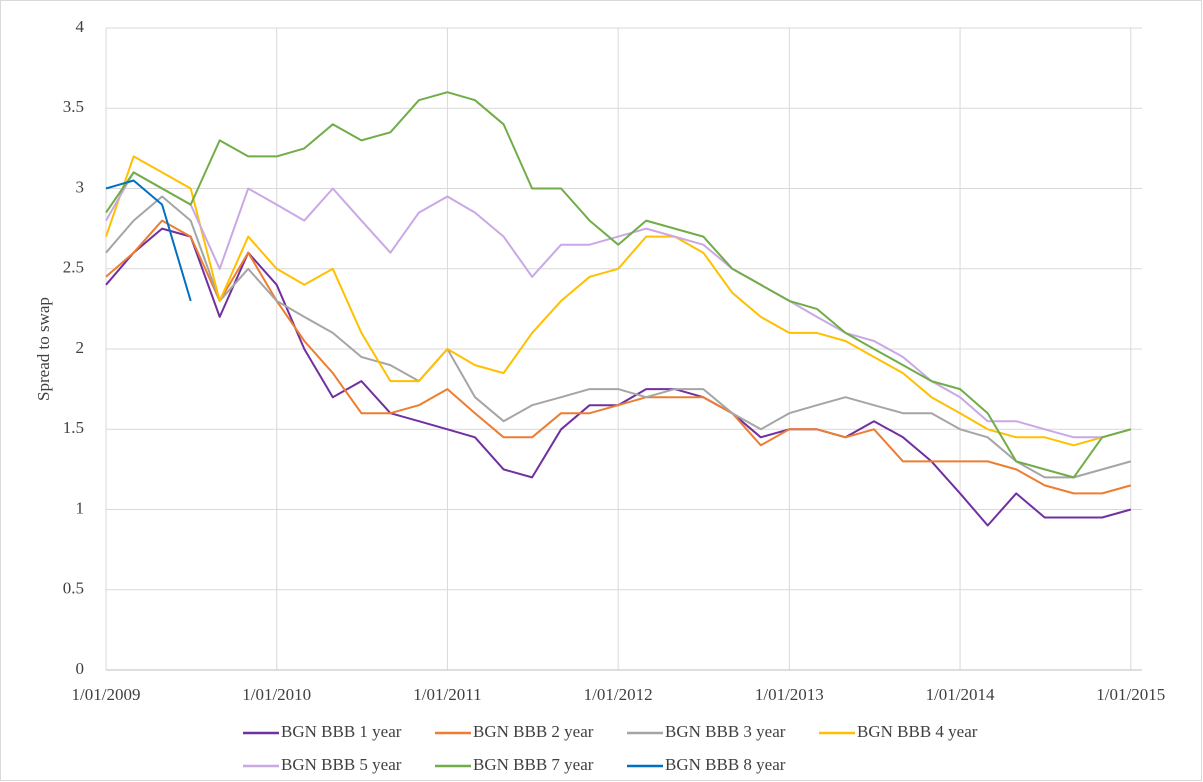 This screenshot has height=782, width=1203. I want to click on legend-label: BGN BBB 7 year, so click(533, 764).